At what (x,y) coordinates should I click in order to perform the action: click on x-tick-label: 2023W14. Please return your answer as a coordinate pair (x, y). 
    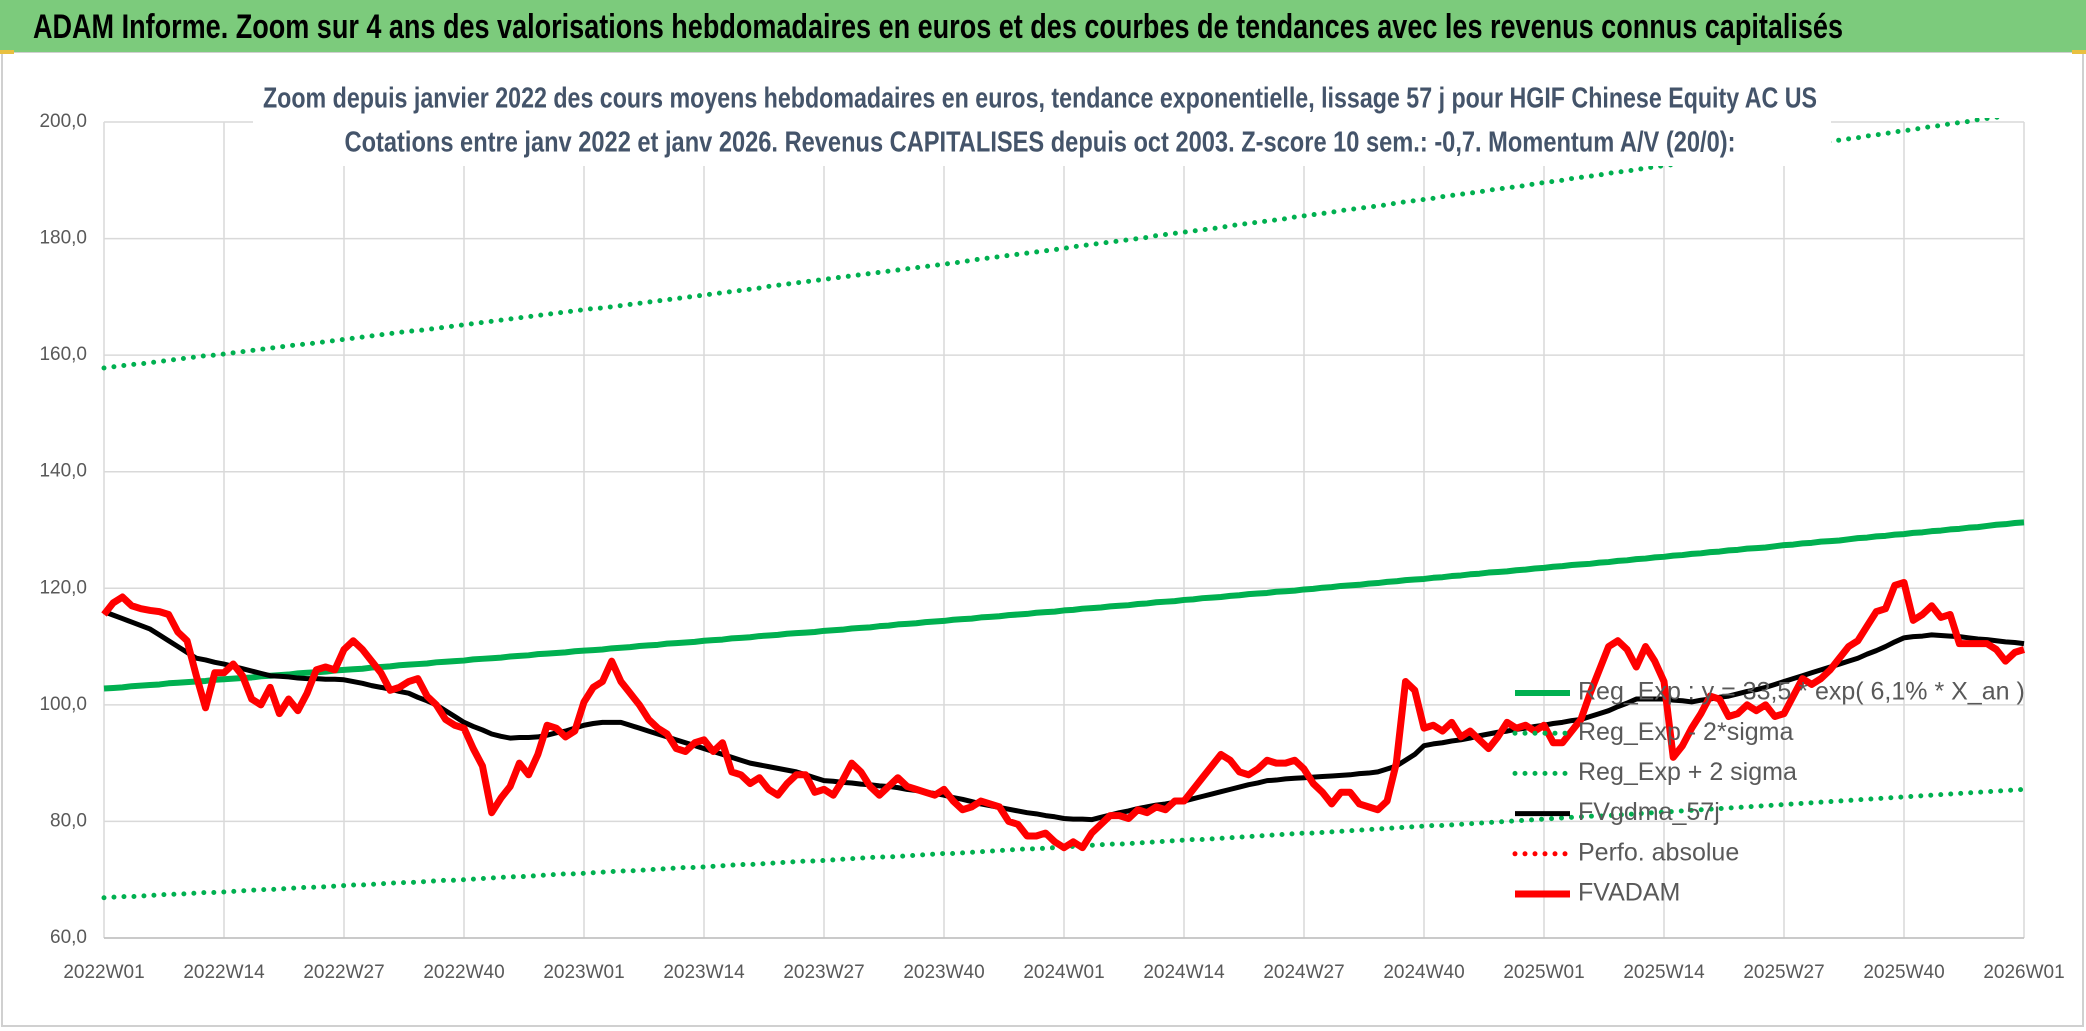
    Looking at the image, I should click on (704, 972).